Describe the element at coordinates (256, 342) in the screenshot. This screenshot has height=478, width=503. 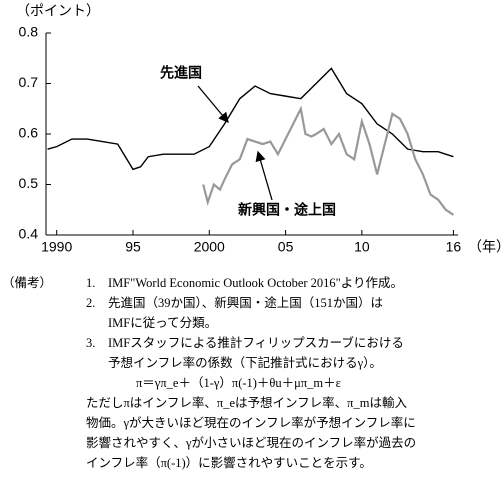
I see `note-line: IMFスタッフによる推計フィリップスカーブにおける` at that location.